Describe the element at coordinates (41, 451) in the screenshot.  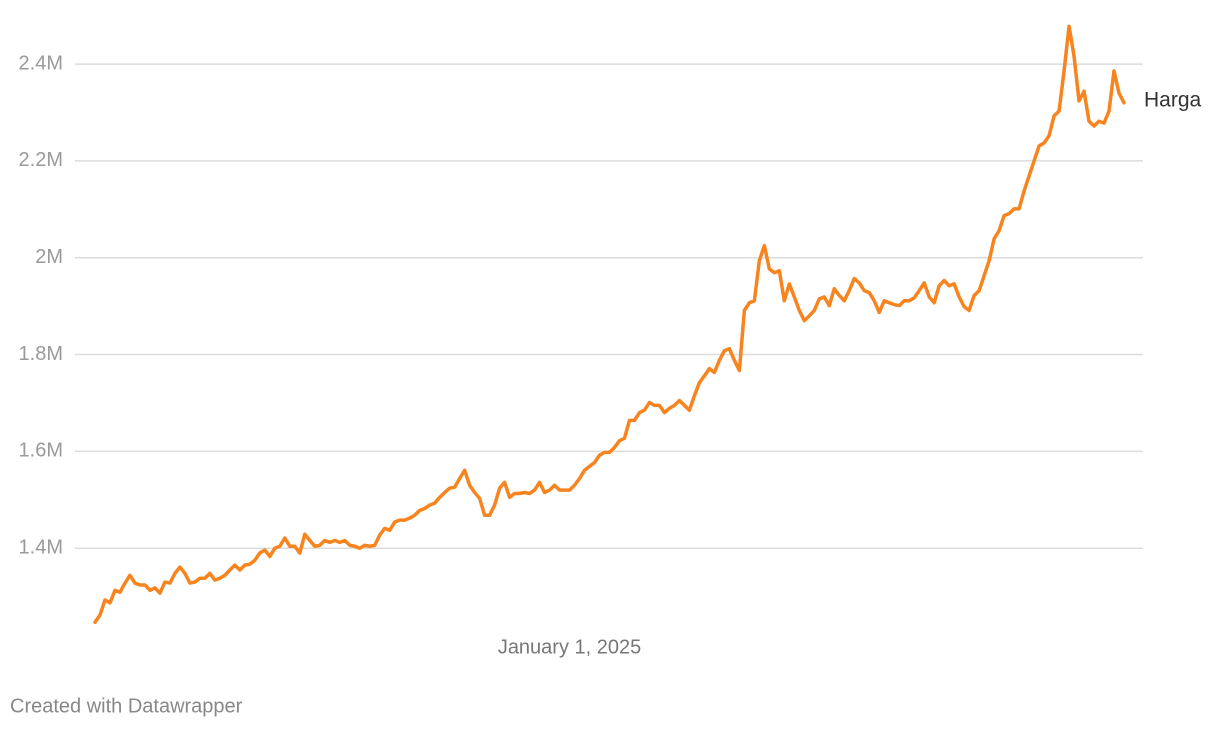
I see `y-tick-label: 1.6M` at that location.